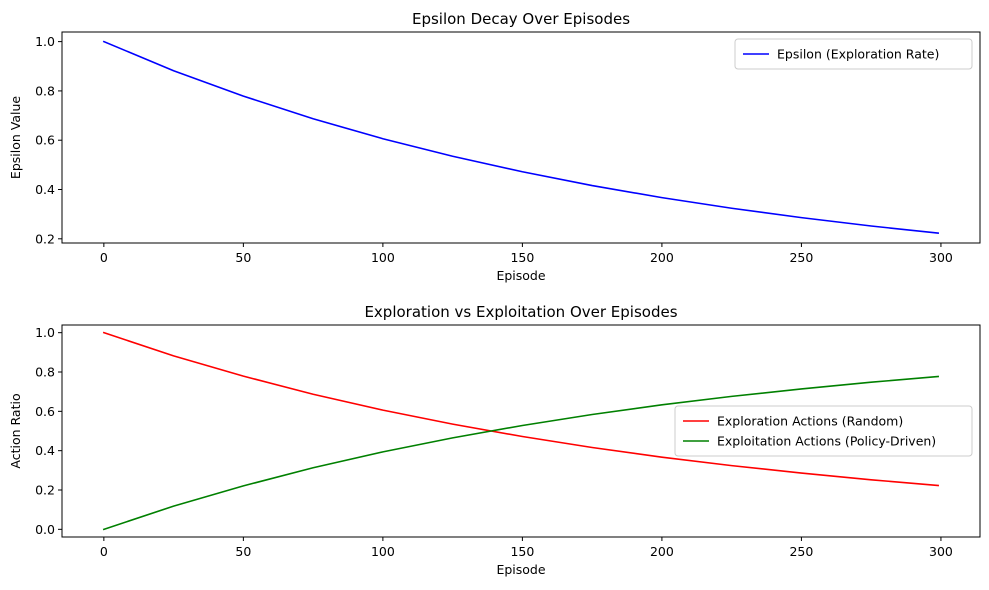  What do you see at coordinates (15, 137) in the screenshot?
I see `y-axis-label: Epsilon Value` at bounding box center [15, 137].